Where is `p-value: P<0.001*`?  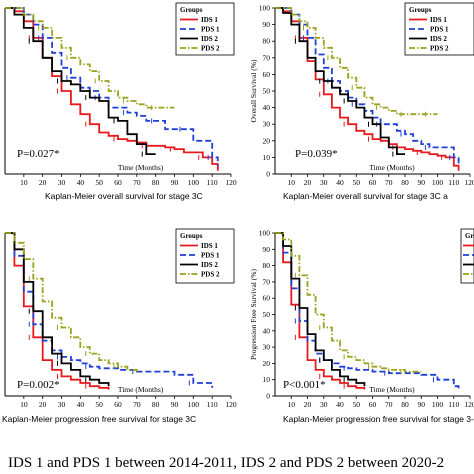 p-value: P<0.001* is located at coordinates (304, 385).